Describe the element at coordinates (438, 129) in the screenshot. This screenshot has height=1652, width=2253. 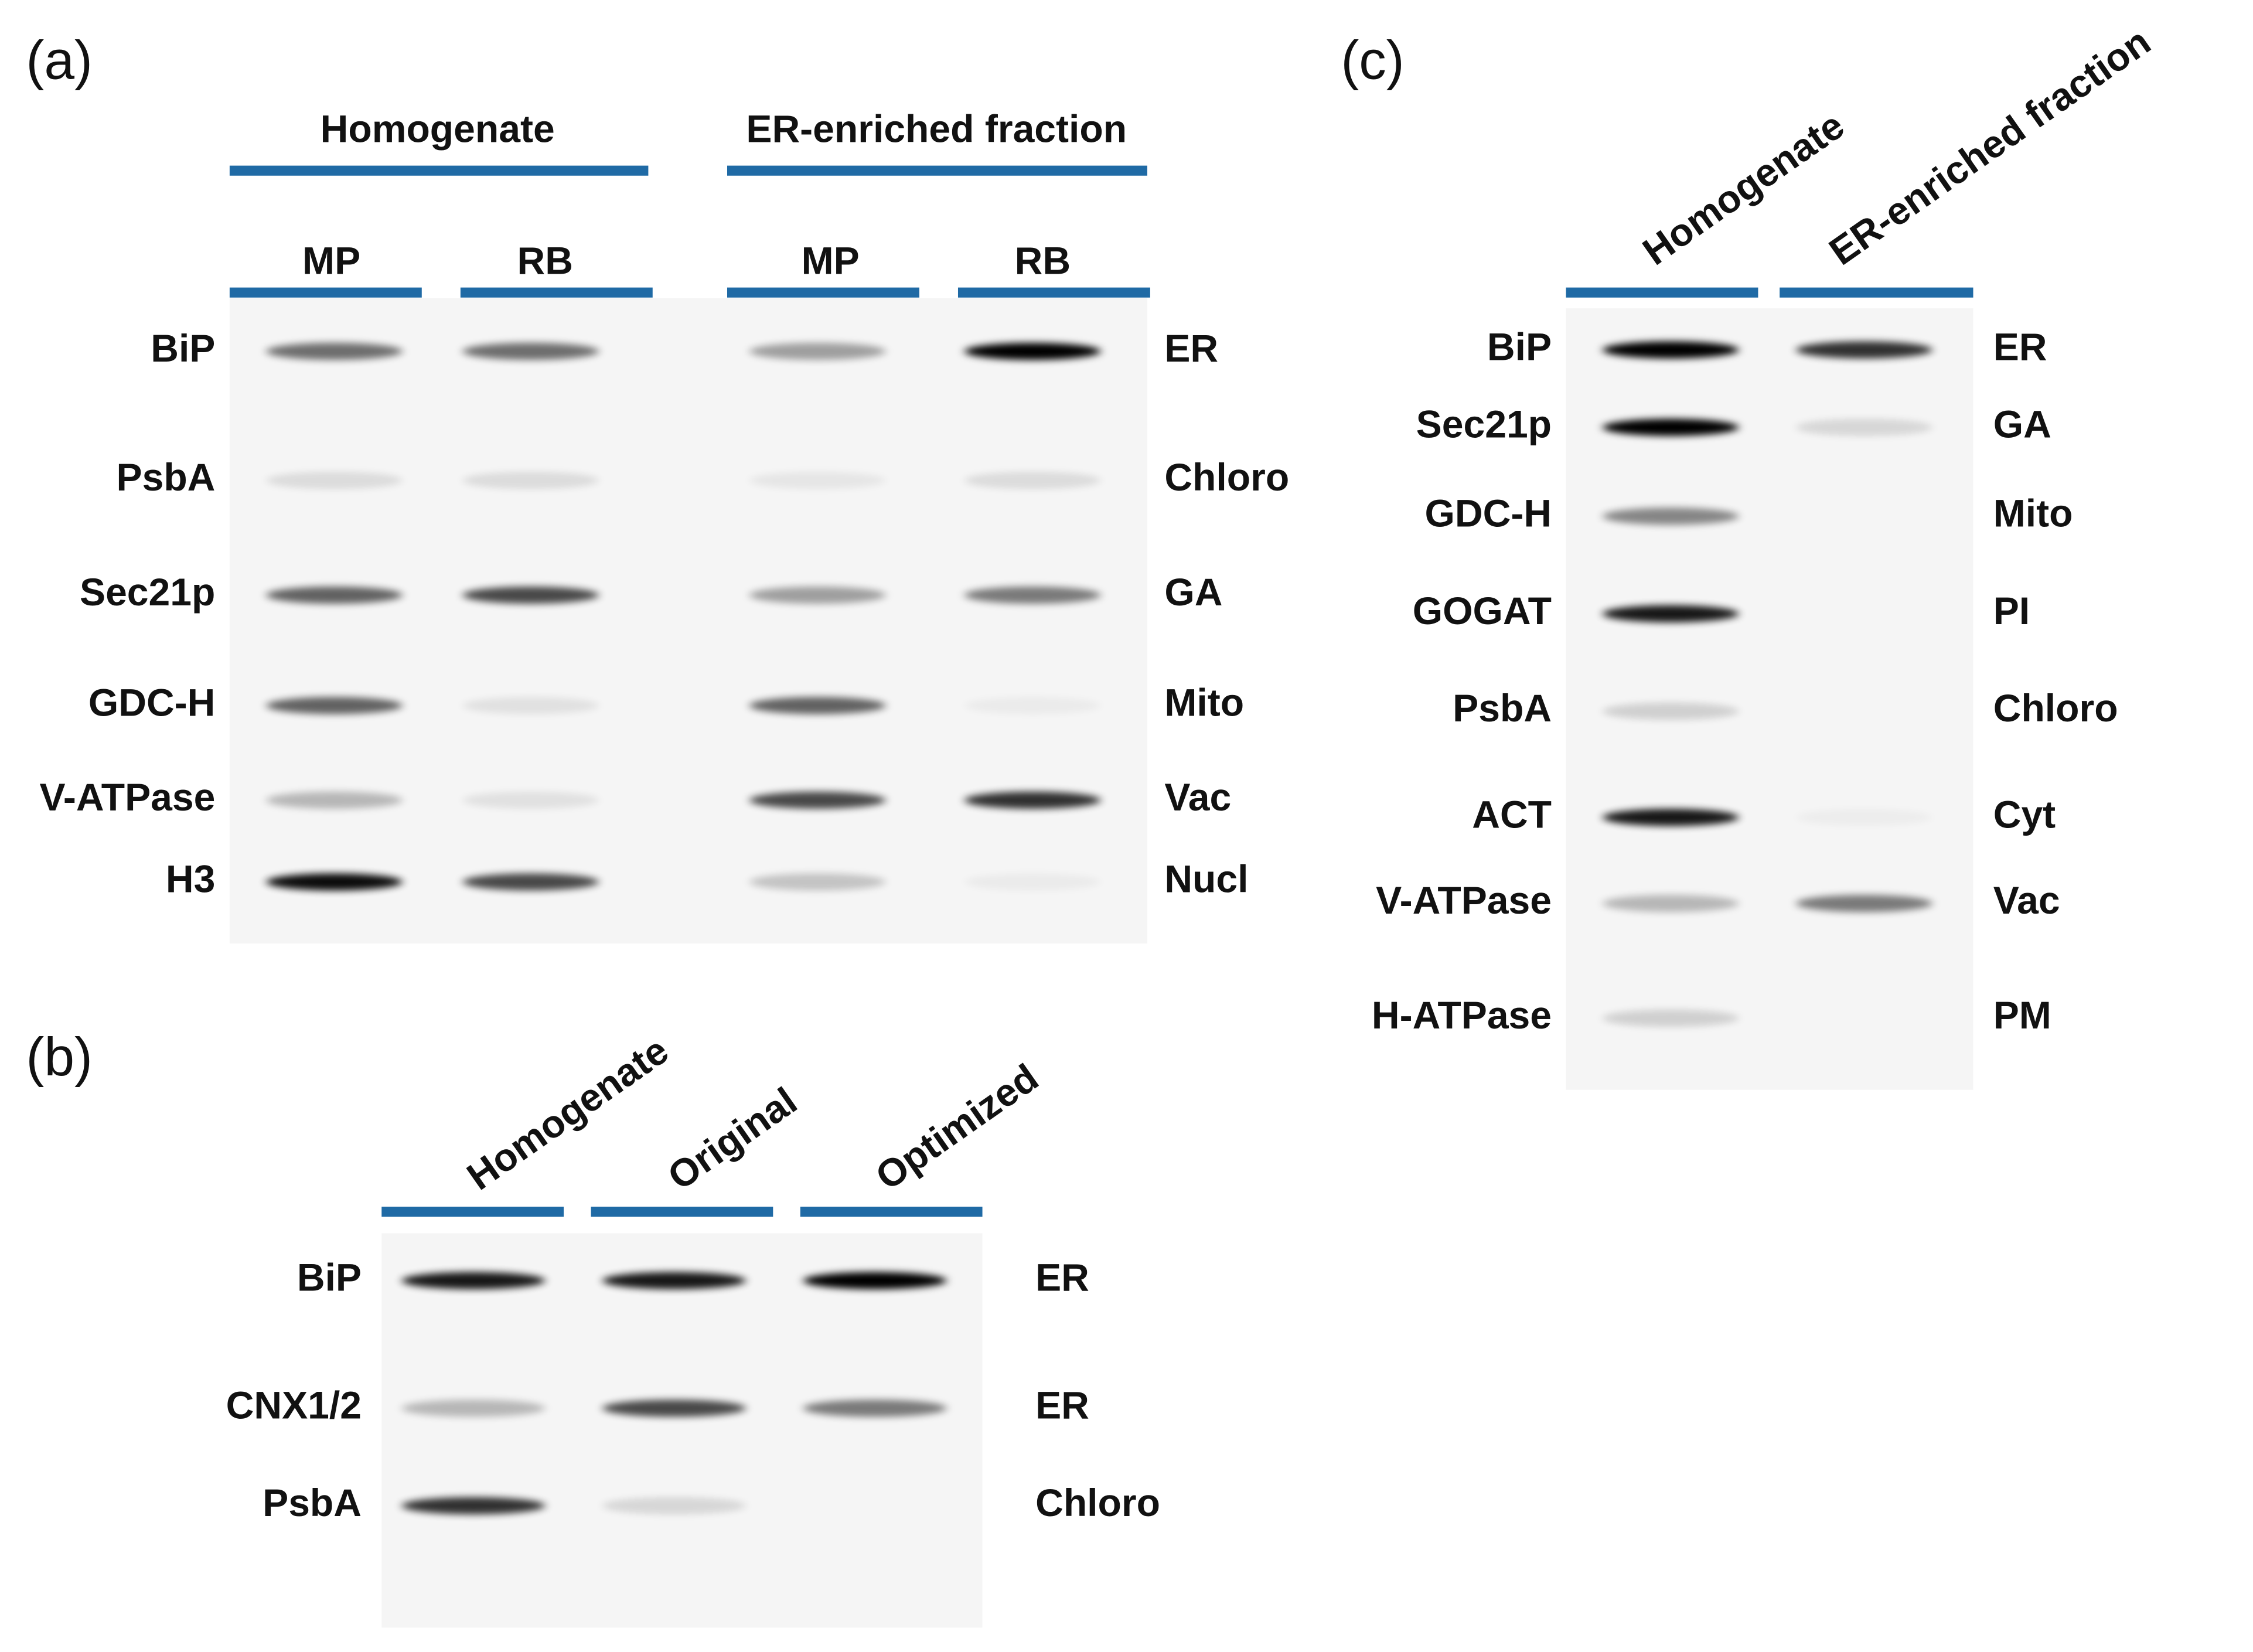
I see `group-title: Homogenate` at that location.